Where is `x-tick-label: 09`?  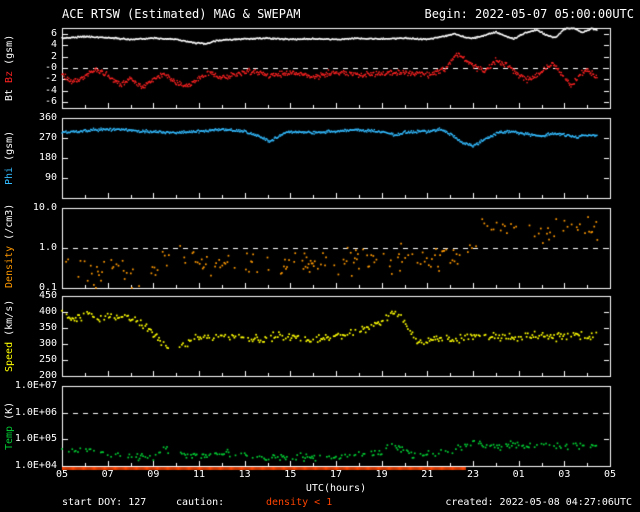
x-tick-label: 09 is located at coordinates (153, 474).